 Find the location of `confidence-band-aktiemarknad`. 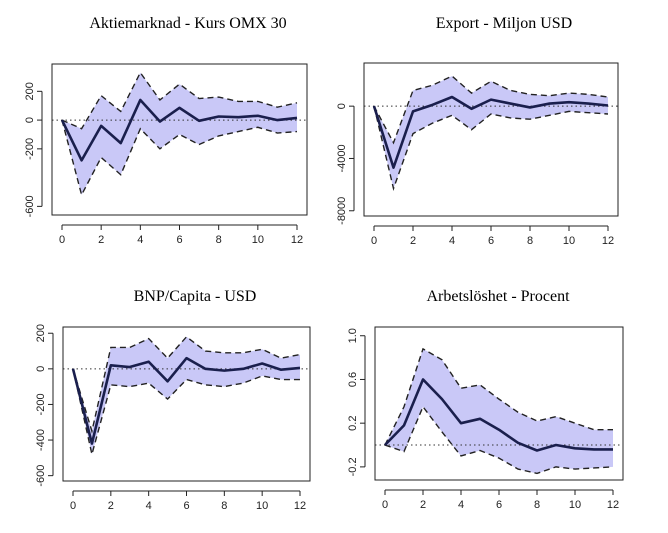

confidence-band-aktiemarknad is located at coordinates (179, 133).